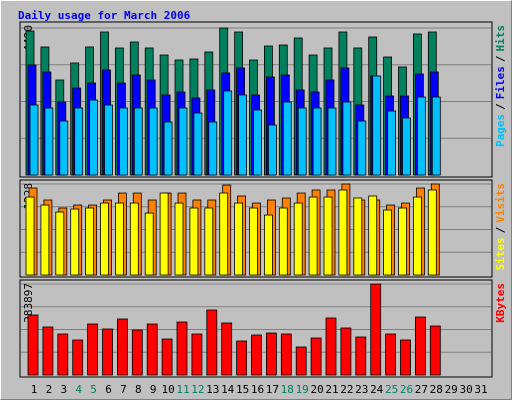 The width and height of the screenshot is (512, 400). I want to click on x-tick-label: 9, so click(153, 389).